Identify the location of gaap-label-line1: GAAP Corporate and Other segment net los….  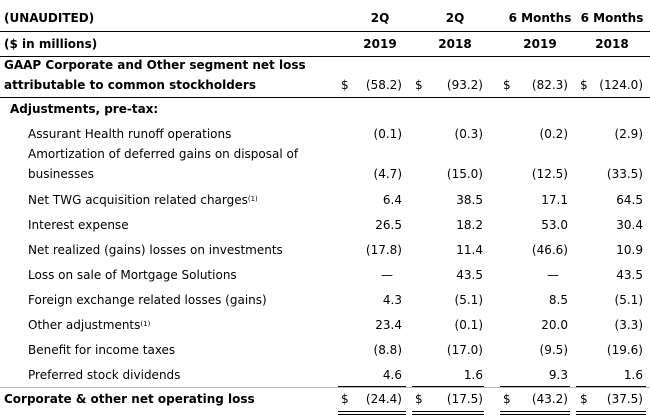
(155, 65).